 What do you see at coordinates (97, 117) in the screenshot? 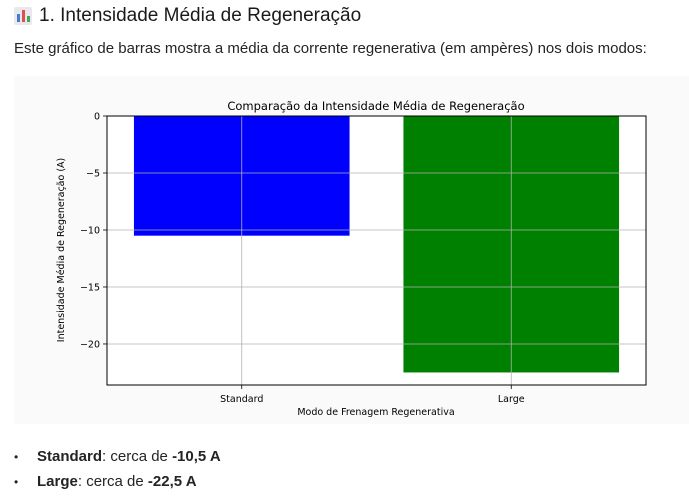
I see `y-tick-label: 0` at bounding box center [97, 117].